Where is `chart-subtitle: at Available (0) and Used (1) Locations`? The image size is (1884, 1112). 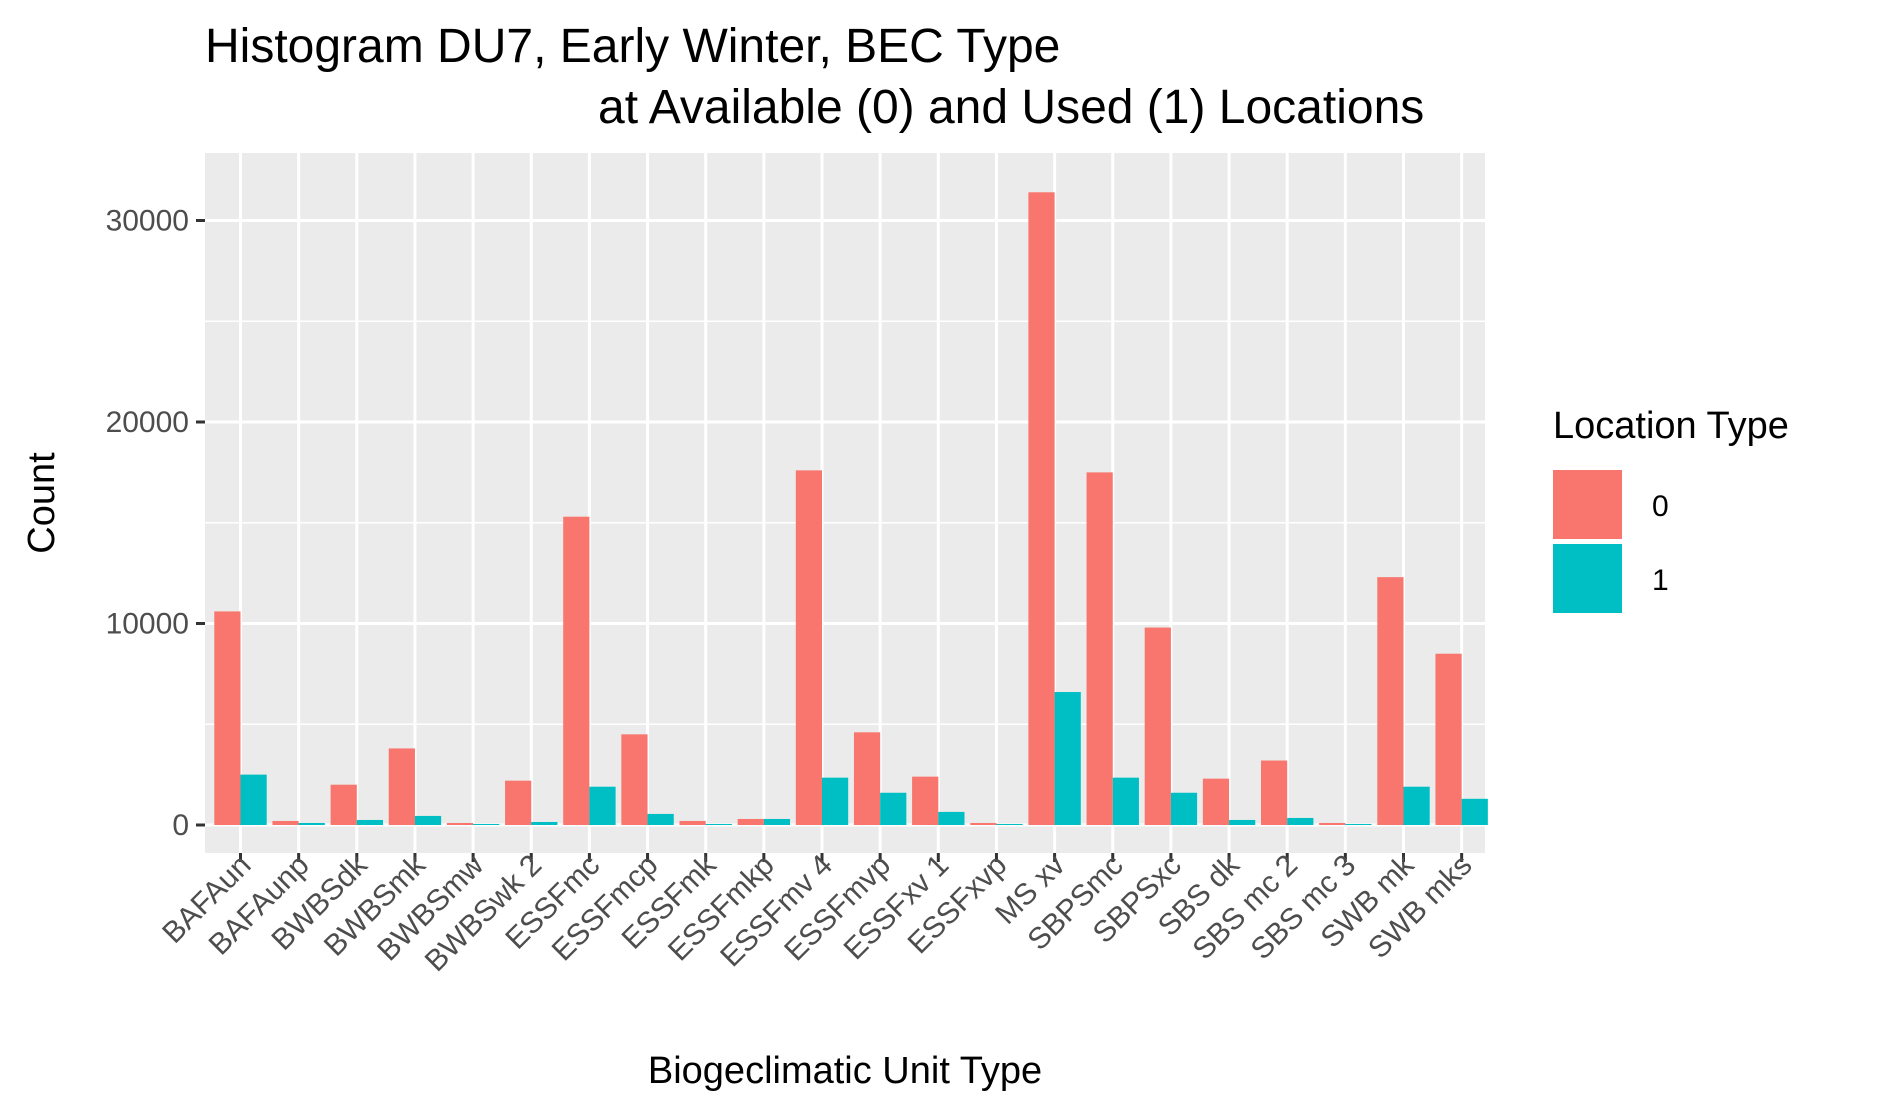
chart-subtitle: at Available (0) and Used (1) Locations is located at coordinates (1011, 107).